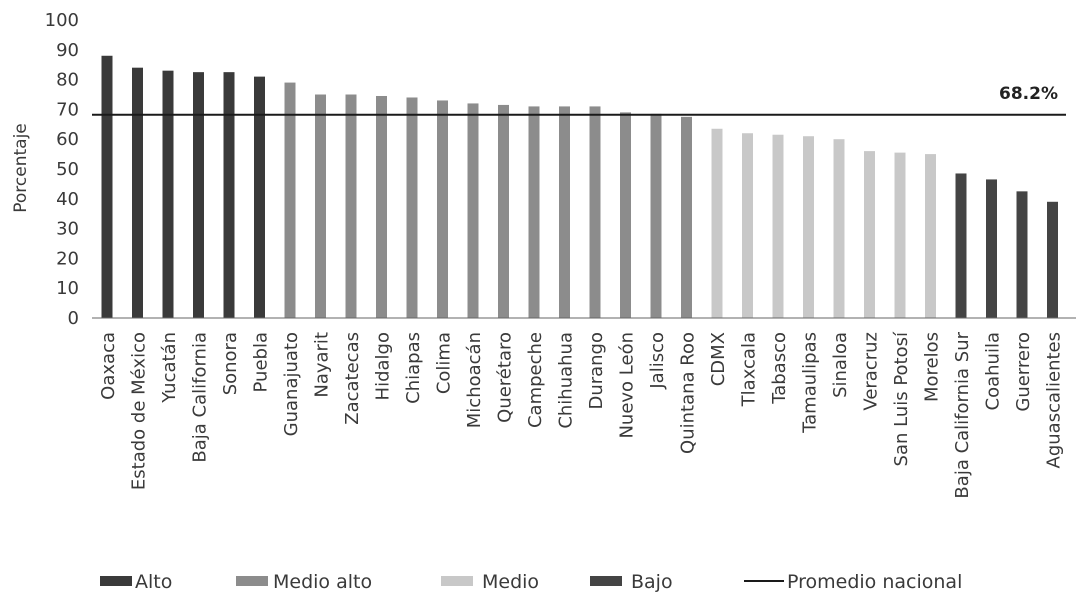 This screenshot has width=1076, height=600. Describe the element at coordinates (383, 366) in the screenshot. I see `x-tick-label: Hidalgo` at that location.